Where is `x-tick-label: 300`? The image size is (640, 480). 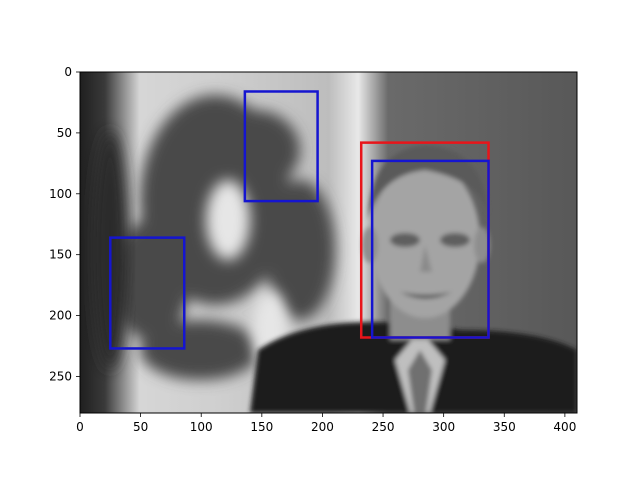 x-tick-label: 300 is located at coordinates (443, 427).